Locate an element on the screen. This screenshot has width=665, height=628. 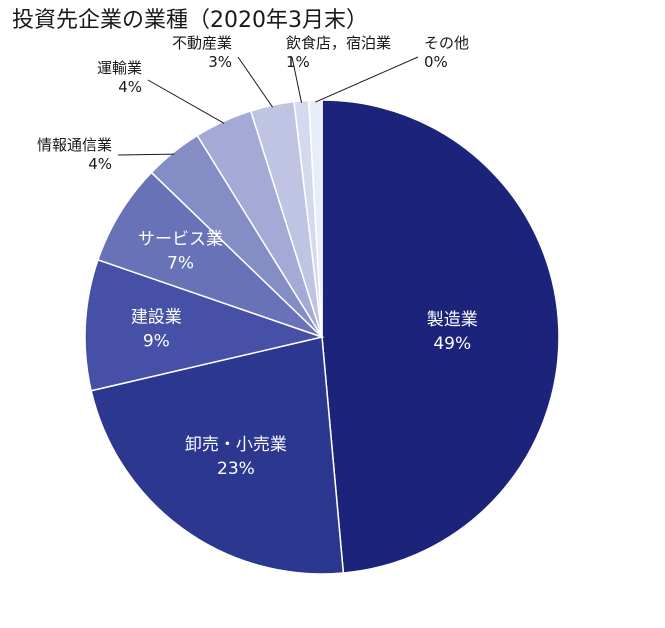
slice-3-value-label: 9% is located at coordinates (156, 341).